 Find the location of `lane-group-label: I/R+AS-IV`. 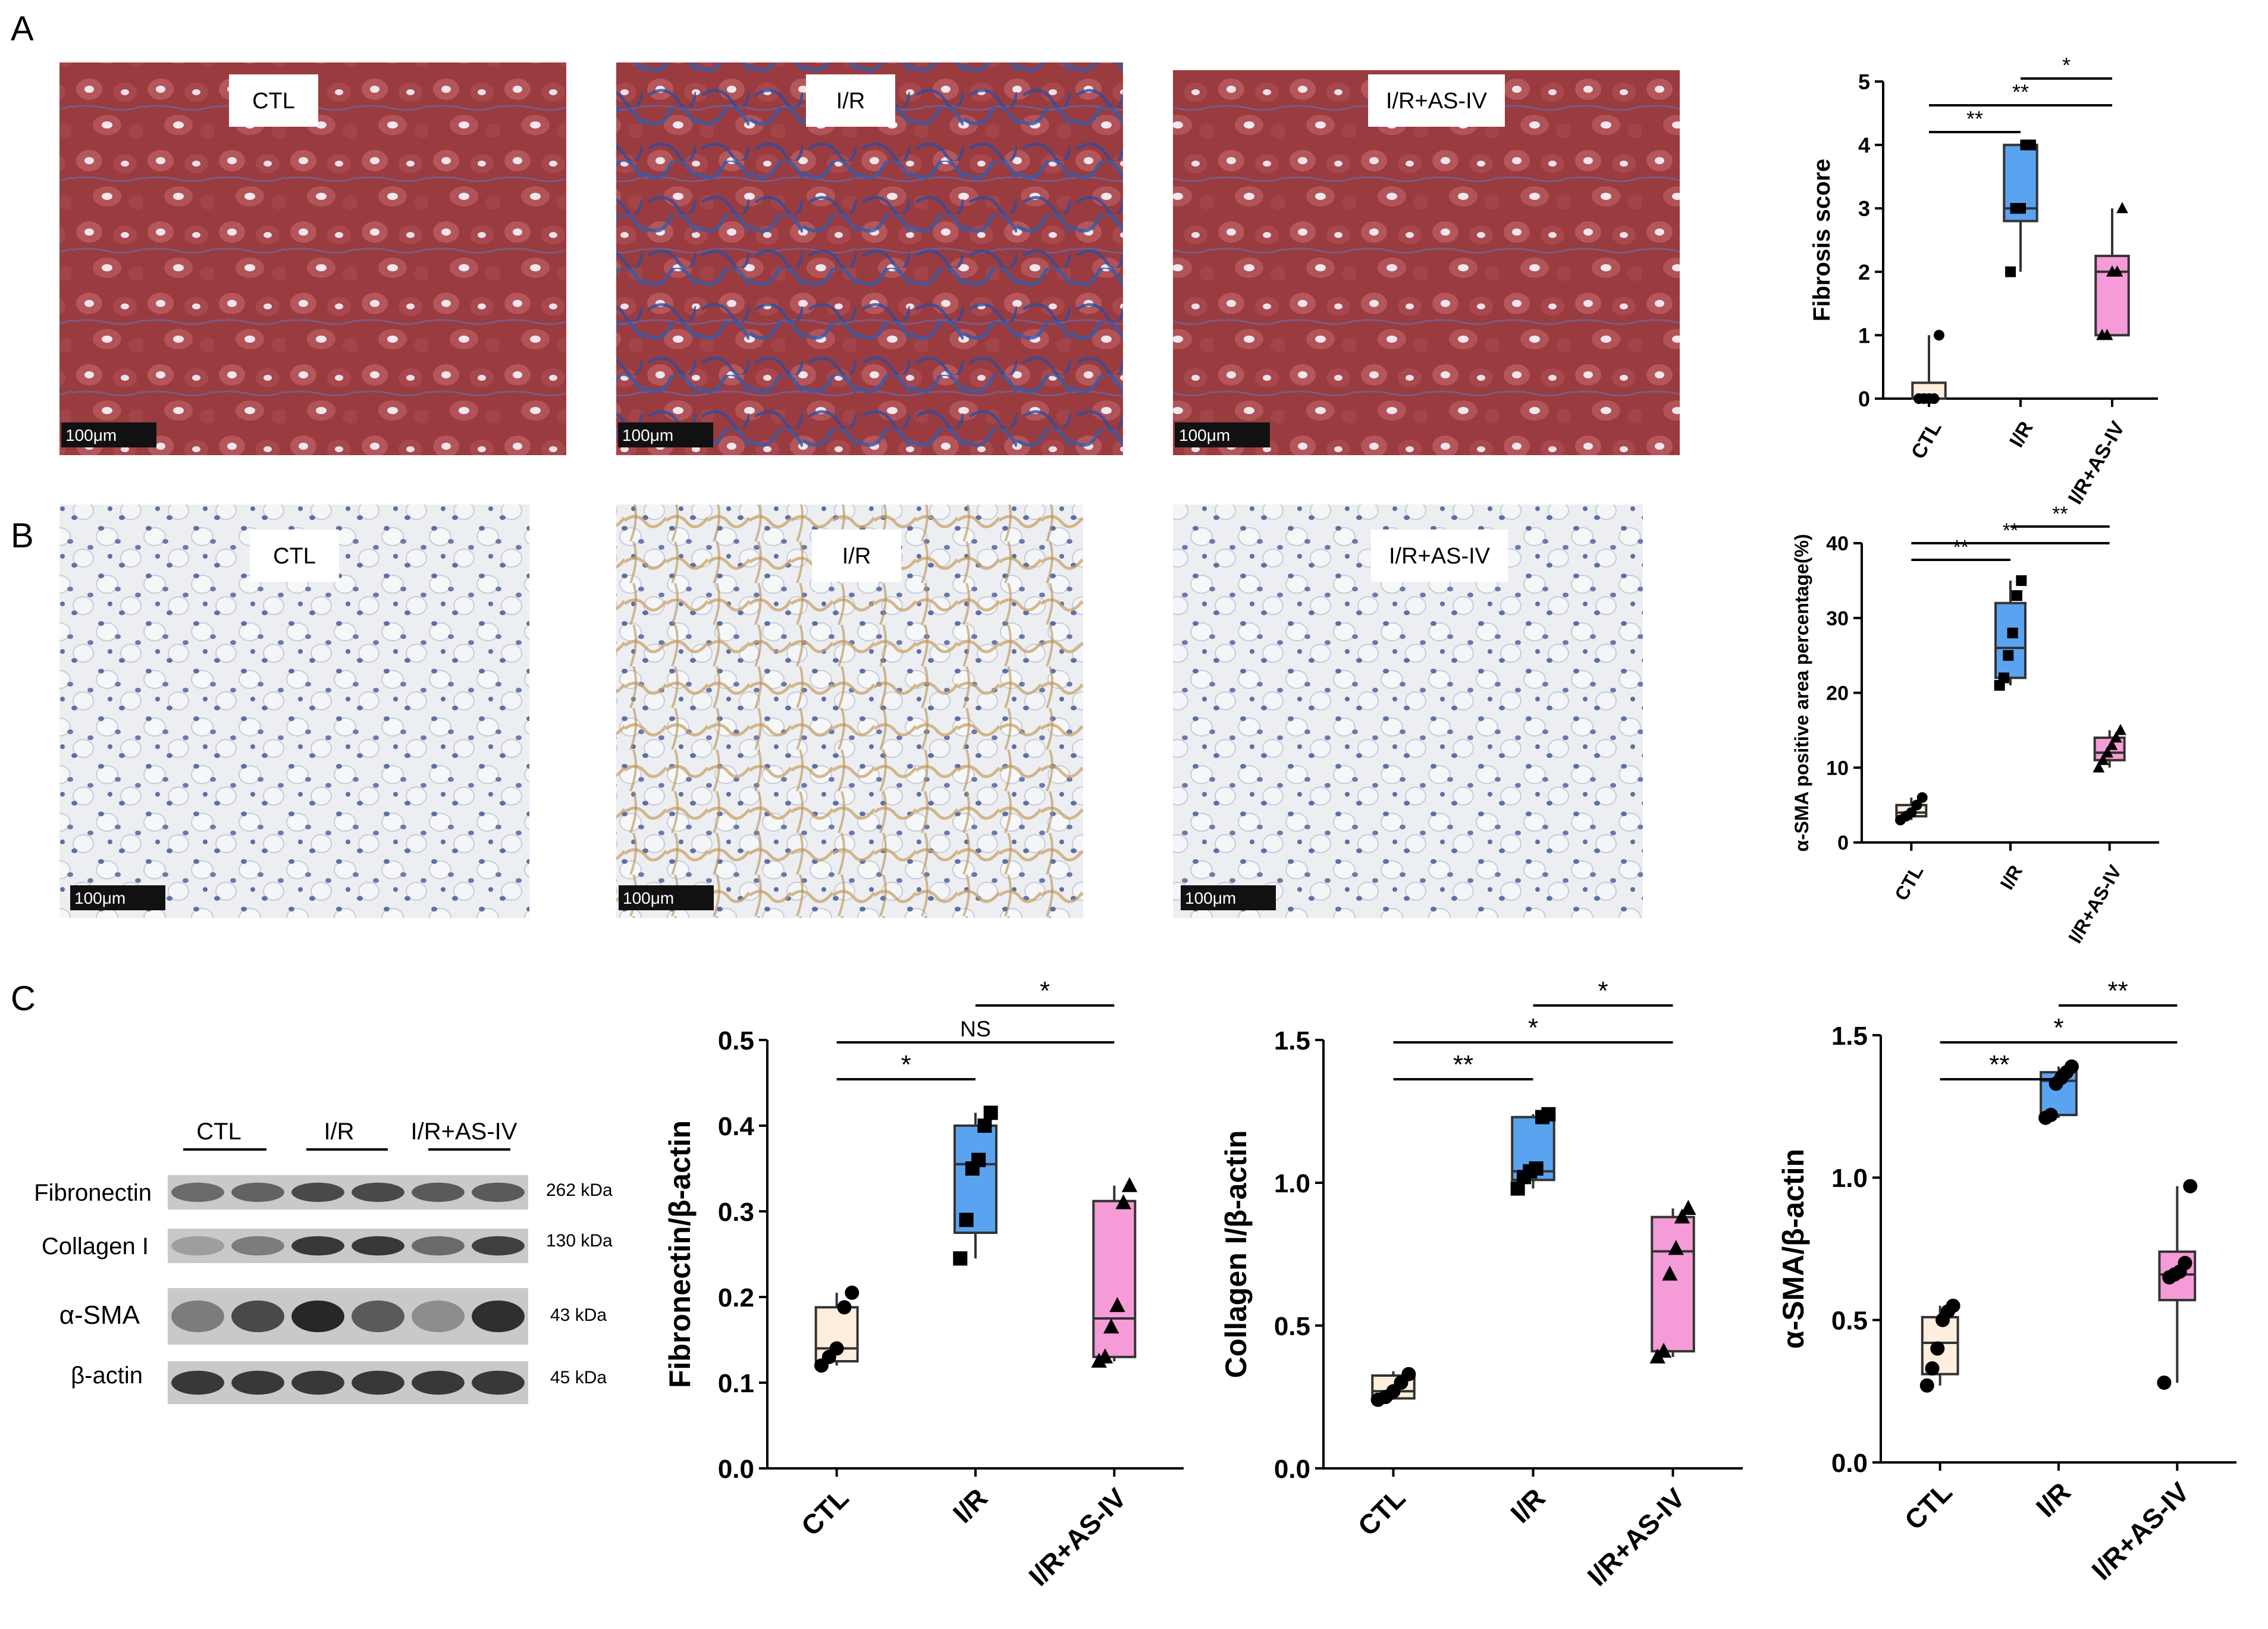

lane-group-label: I/R+AS-IV is located at coordinates (464, 1132).